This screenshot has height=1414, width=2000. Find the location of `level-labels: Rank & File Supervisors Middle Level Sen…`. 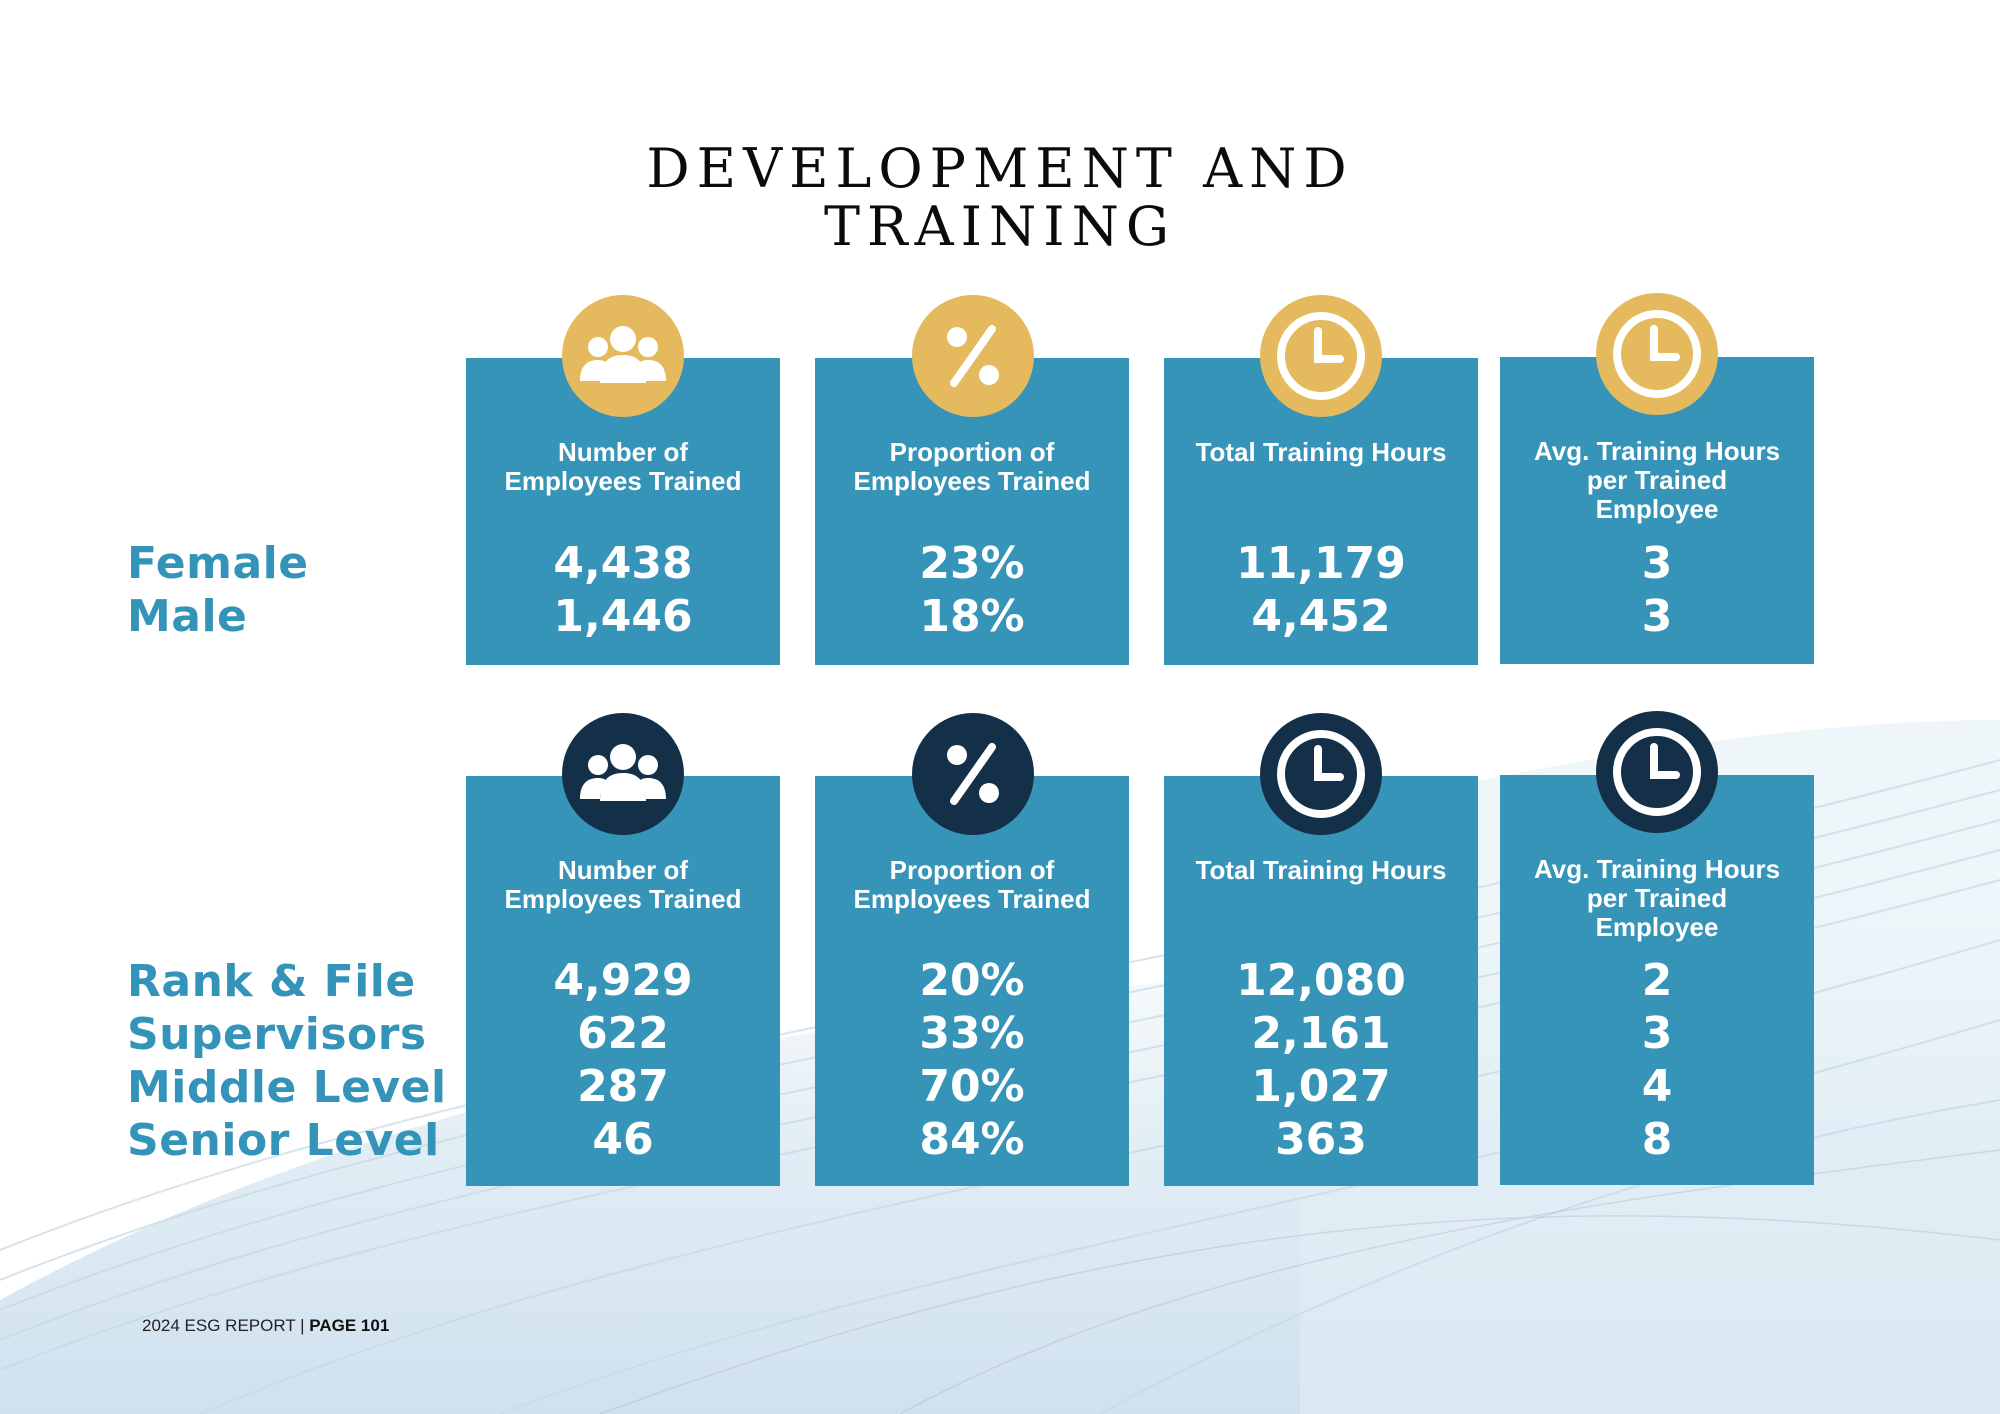

level-labels: Rank & File Supervisors Middle Level Sen… is located at coordinates (287, 1061).